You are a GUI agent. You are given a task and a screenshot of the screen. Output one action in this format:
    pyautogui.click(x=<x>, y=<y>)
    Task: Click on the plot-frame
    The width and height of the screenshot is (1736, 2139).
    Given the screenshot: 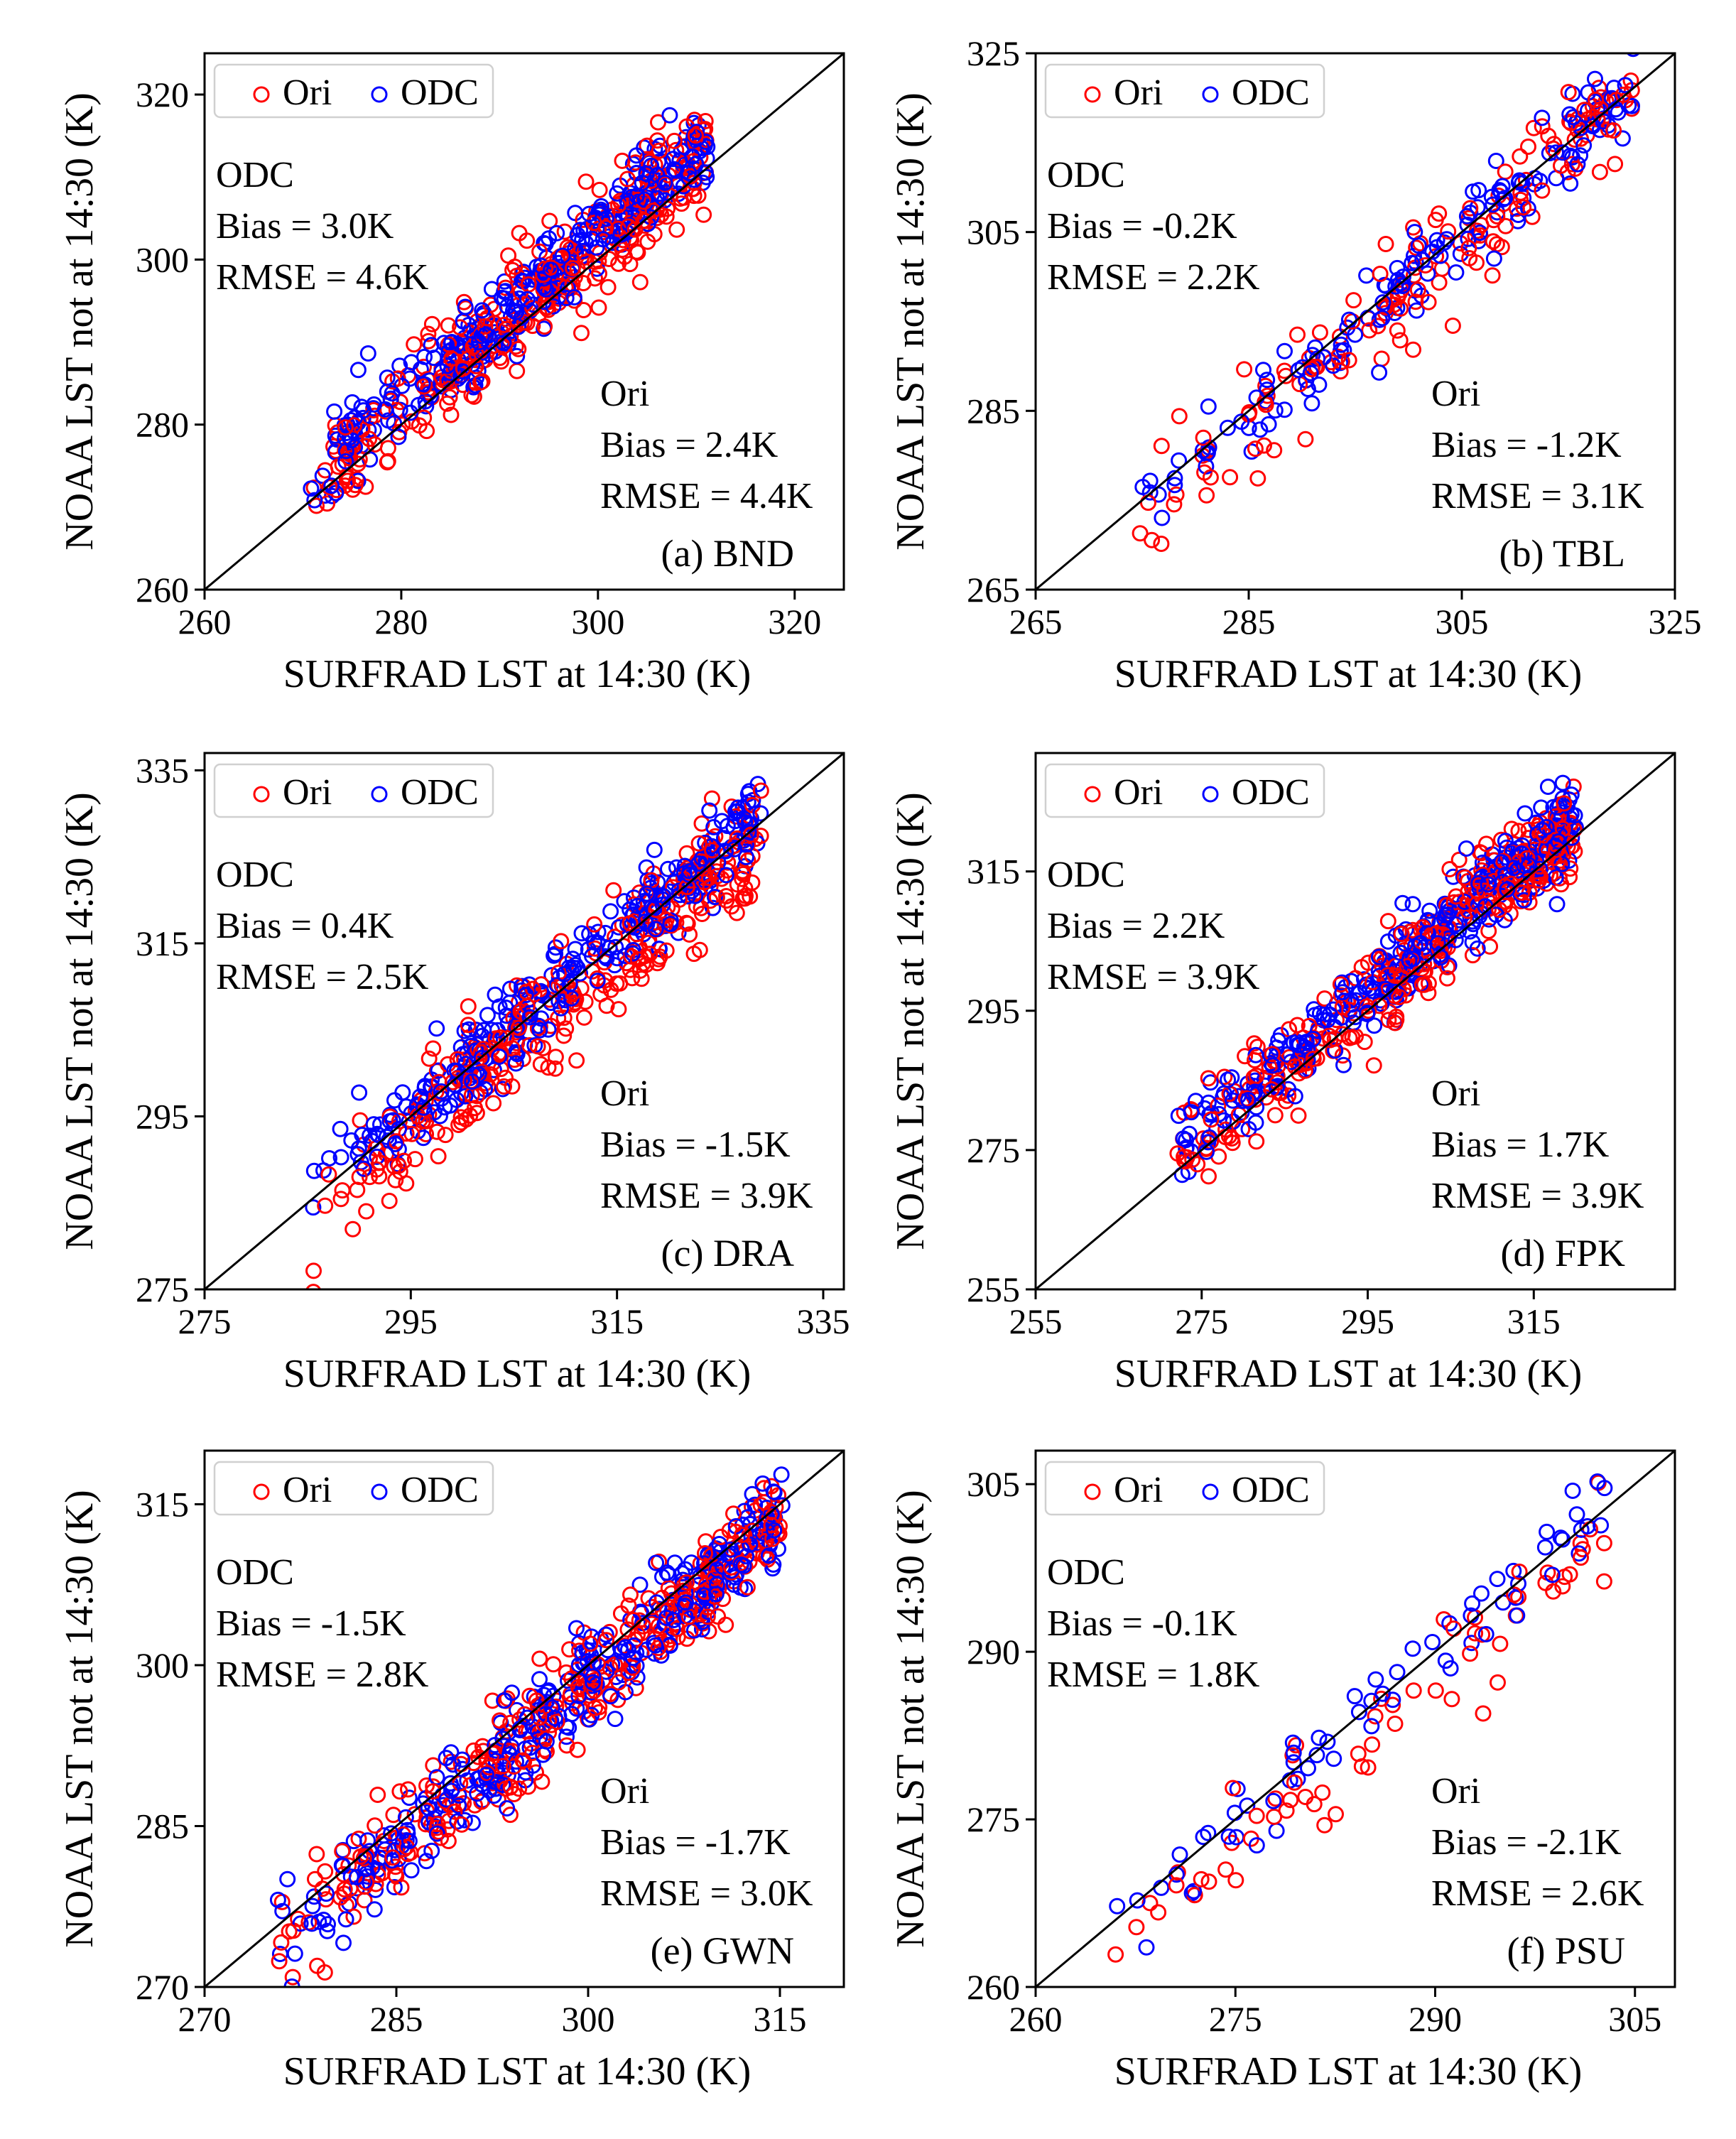 What is the action you would take?
    pyautogui.click(x=1355, y=1719)
    